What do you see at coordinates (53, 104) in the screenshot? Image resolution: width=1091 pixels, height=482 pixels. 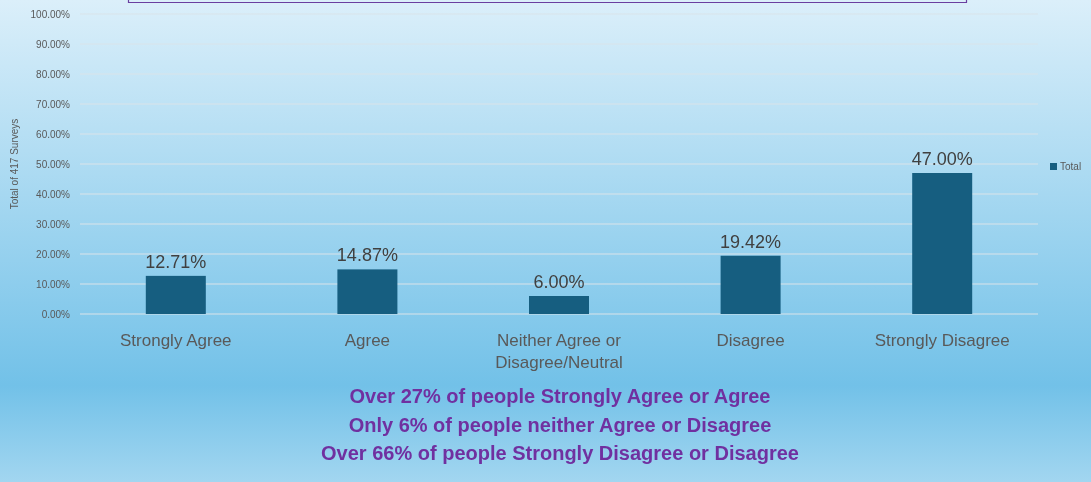 I see `y-tick-label: 70.00%` at bounding box center [53, 104].